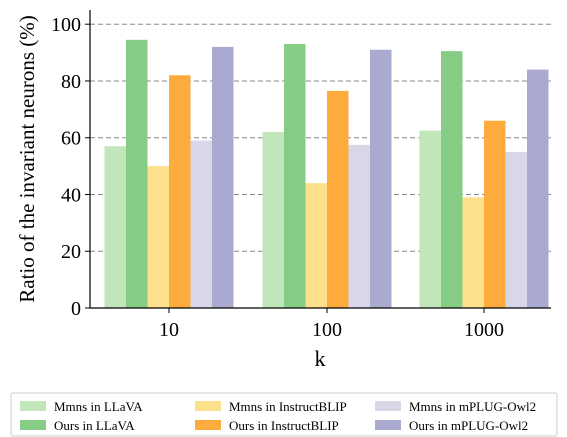 The width and height of the screenshot is (567, 437). What do you see at coordinates (71, 82) in the screenshot?
I see `y-tick-label: 80` at bounding box center [71, 82].